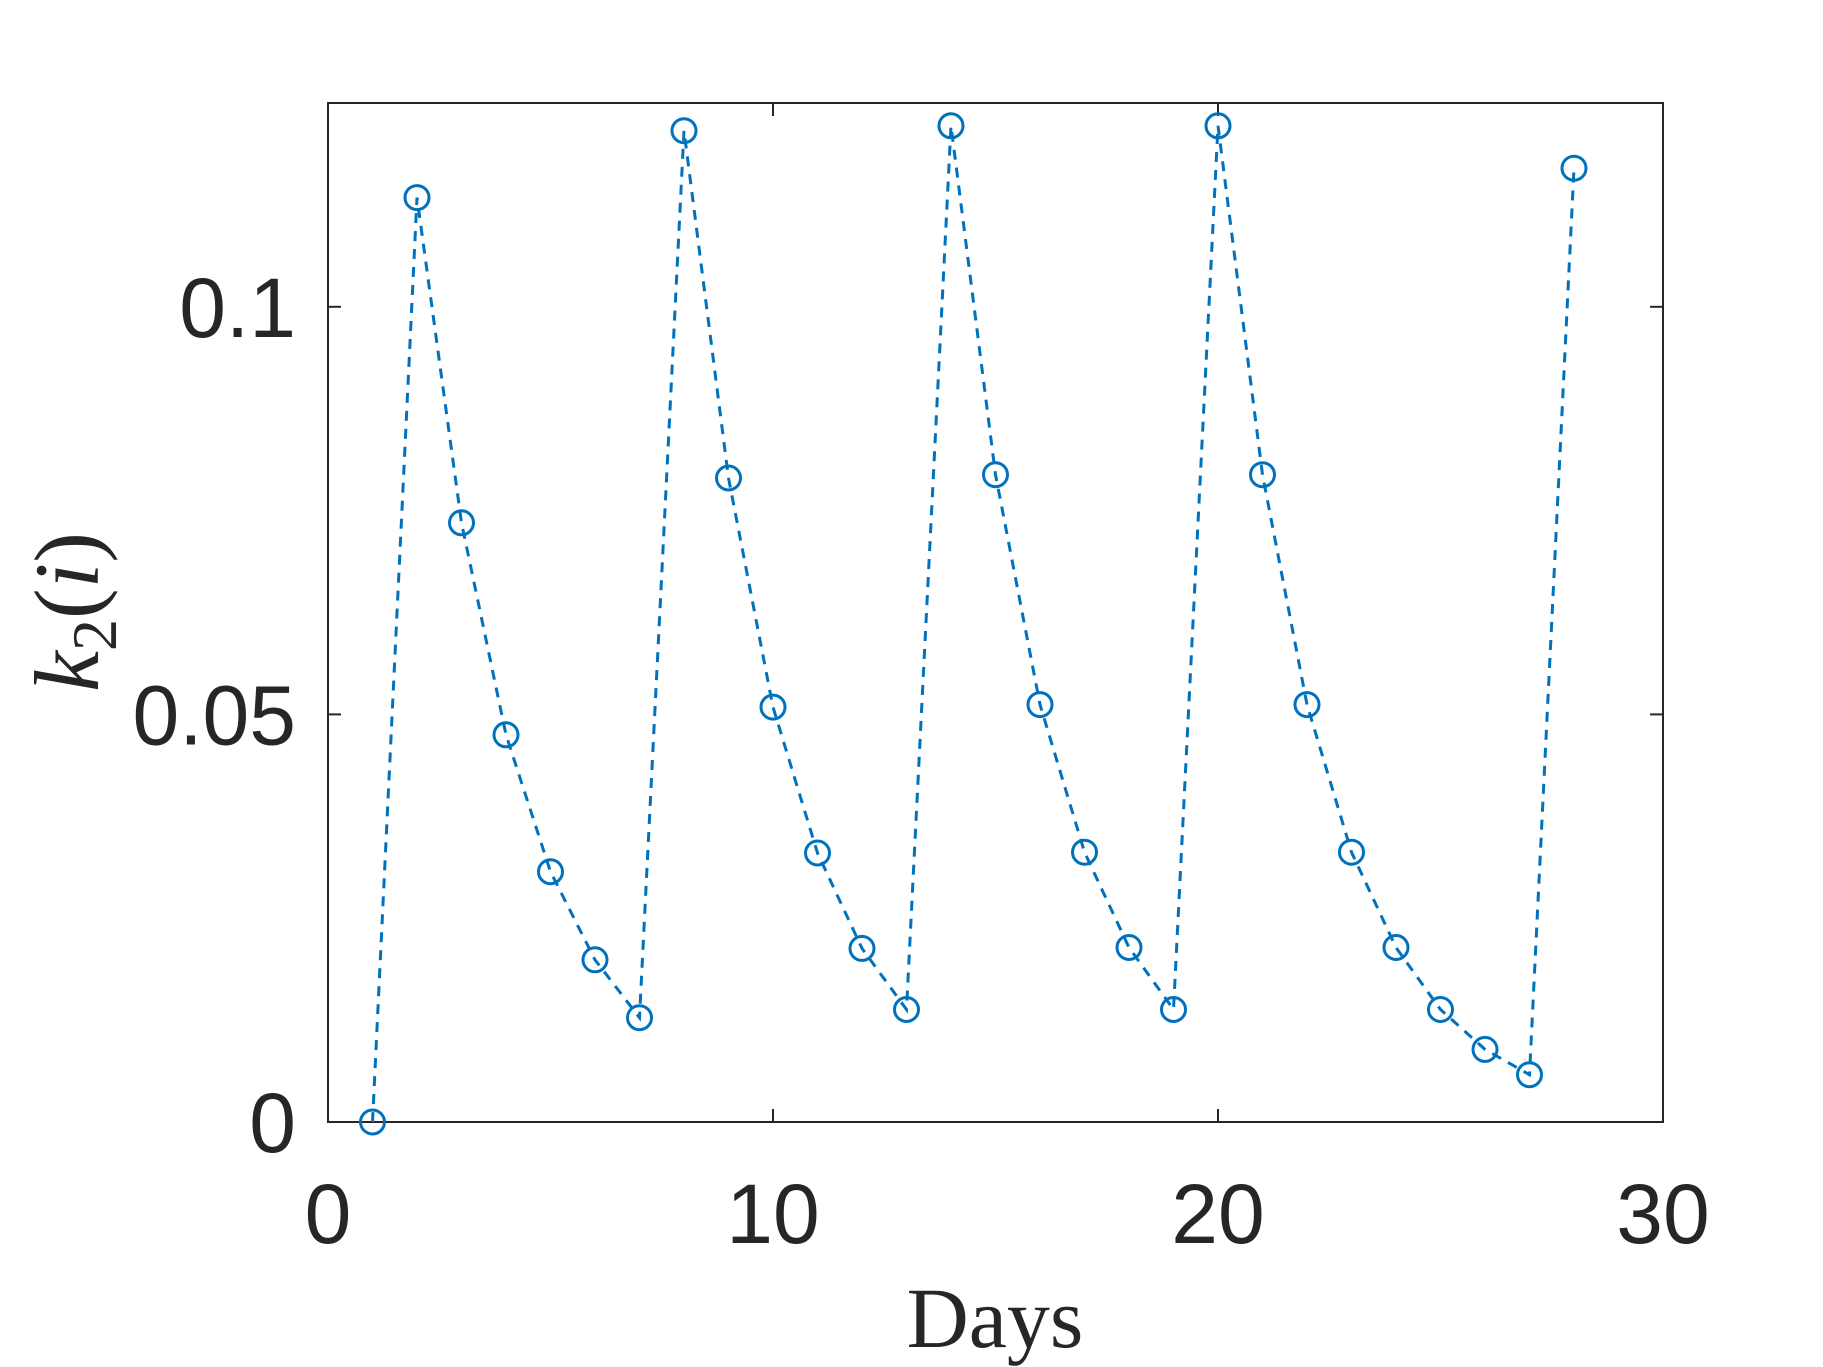 The image size is (1823, 1367). Describe the element at coordinates (1217, 1214) in the screenshot. I see `x-tick-label: 20` at that location.